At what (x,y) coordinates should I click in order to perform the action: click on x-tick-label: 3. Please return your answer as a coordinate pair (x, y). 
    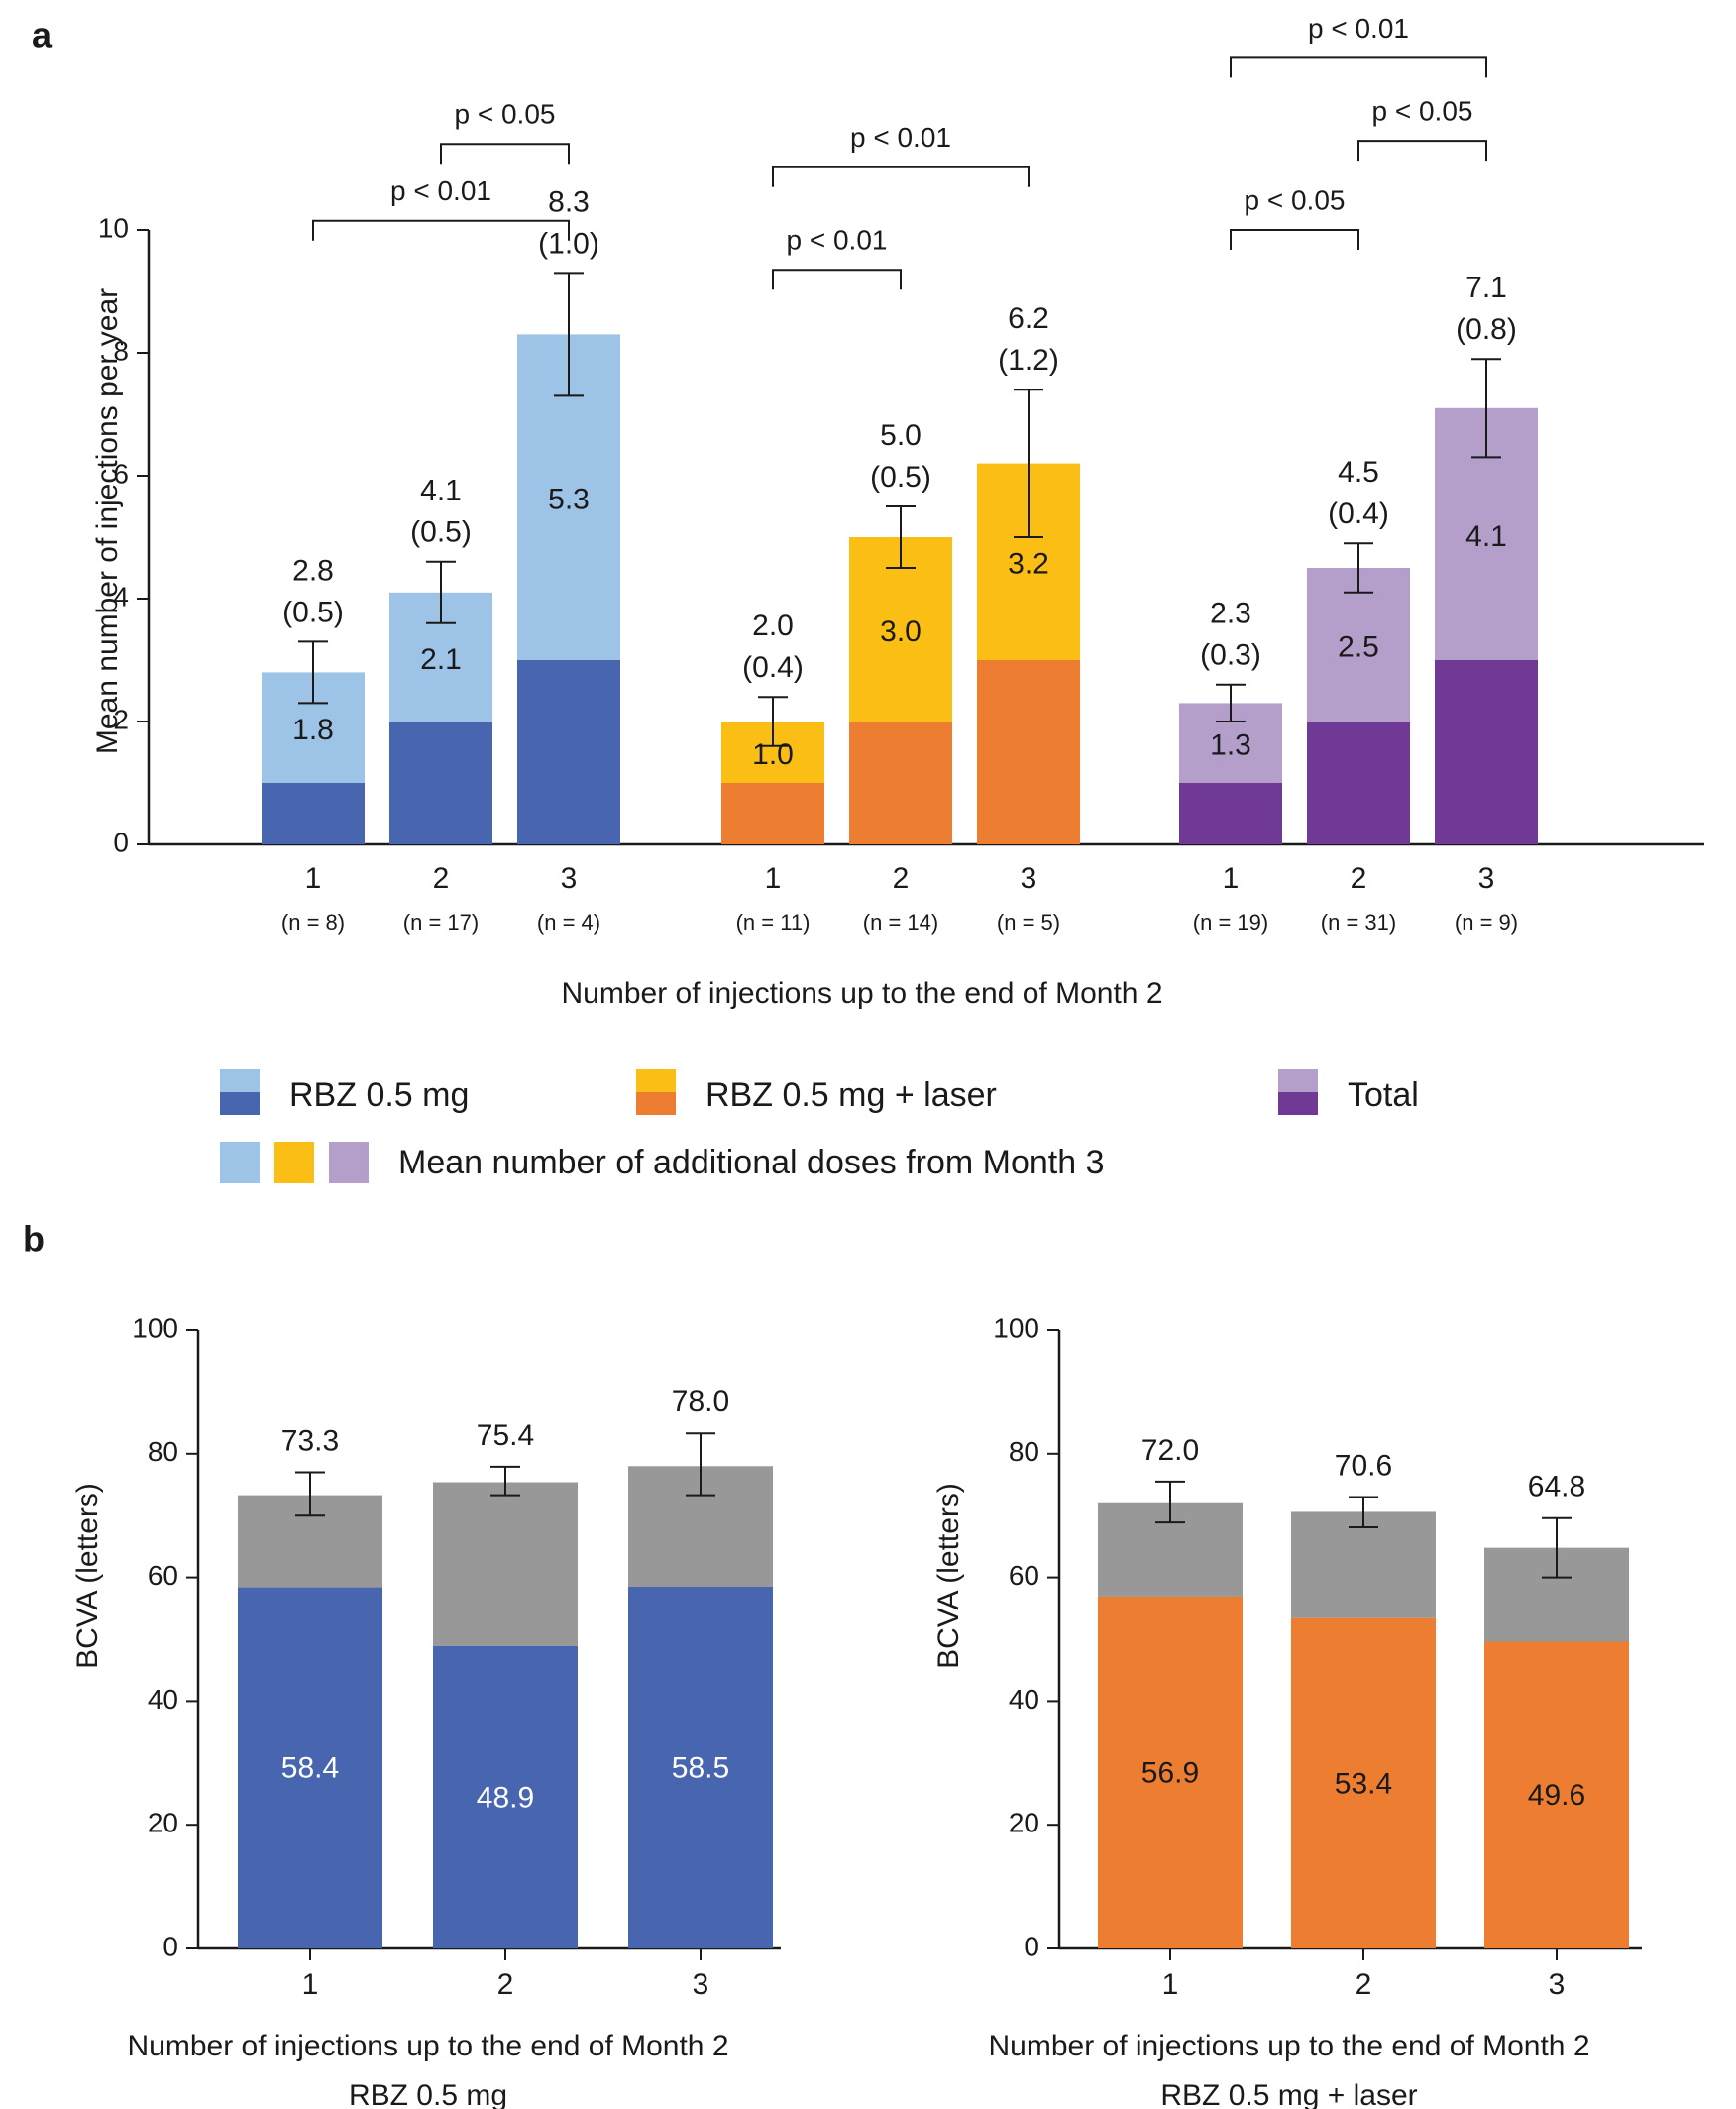
    Looking at the image, I should click on (701, 1984).